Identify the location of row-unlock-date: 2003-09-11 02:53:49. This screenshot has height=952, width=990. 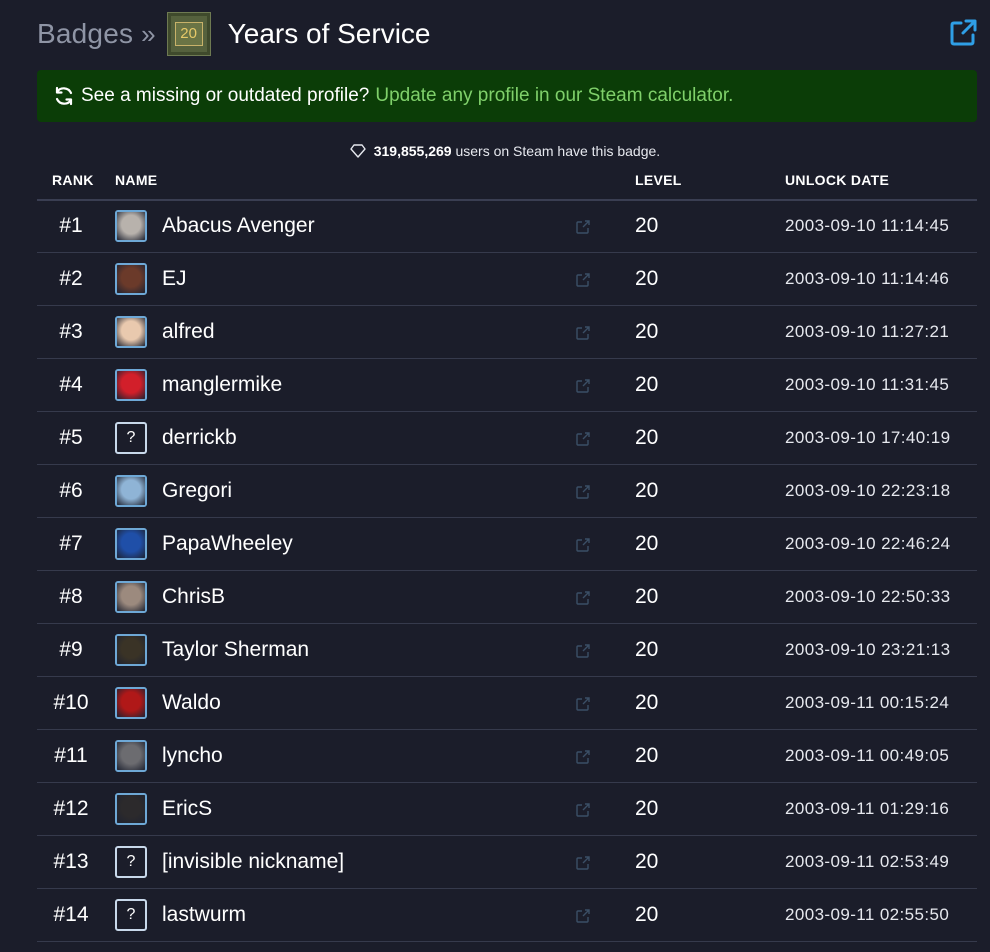
(867, 861).